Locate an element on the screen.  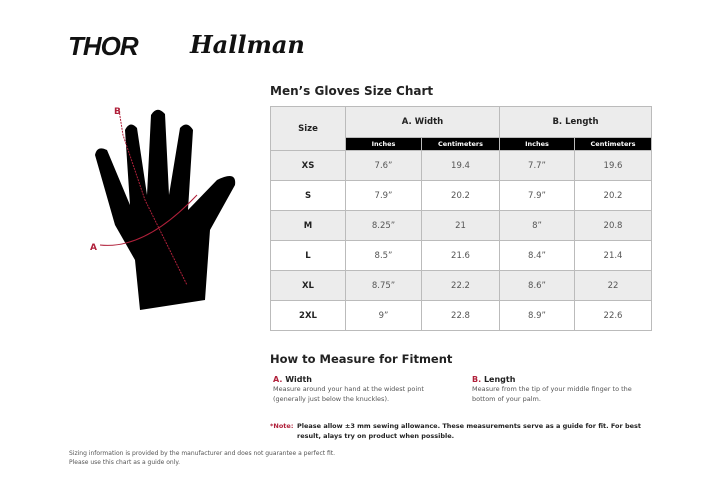
hand-silhouette is located at coordinates (165, 209).